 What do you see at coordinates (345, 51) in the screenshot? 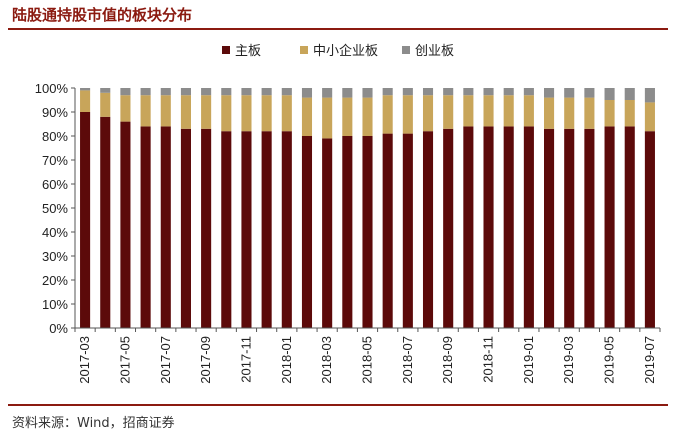
I see `legend-label-1: 中小企业板` at bounding box center [345, 51].